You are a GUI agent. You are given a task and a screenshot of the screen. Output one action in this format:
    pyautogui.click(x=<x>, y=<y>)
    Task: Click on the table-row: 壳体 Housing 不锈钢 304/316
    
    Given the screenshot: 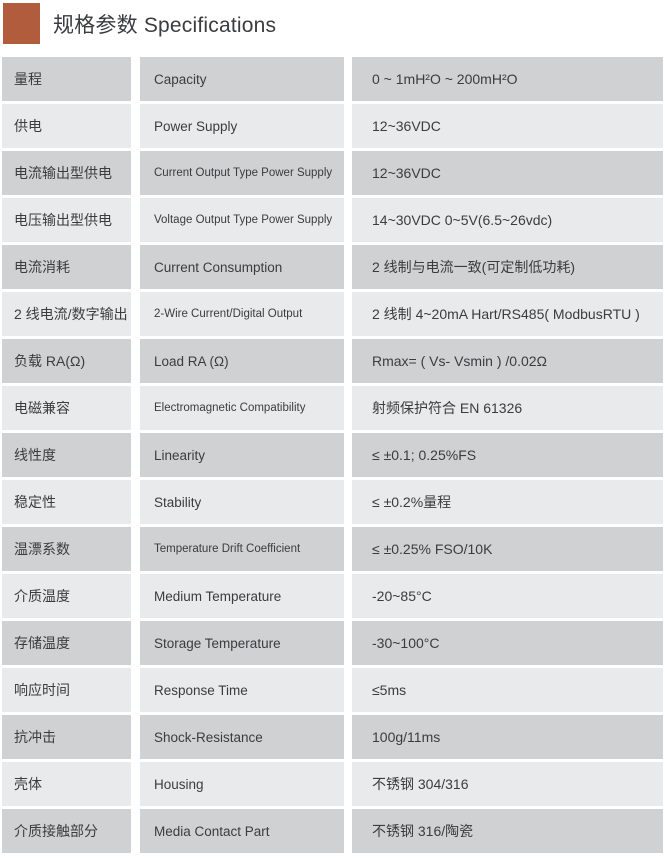 What is the action you would take?
    pyautogui.click(x=333, y=784)
    